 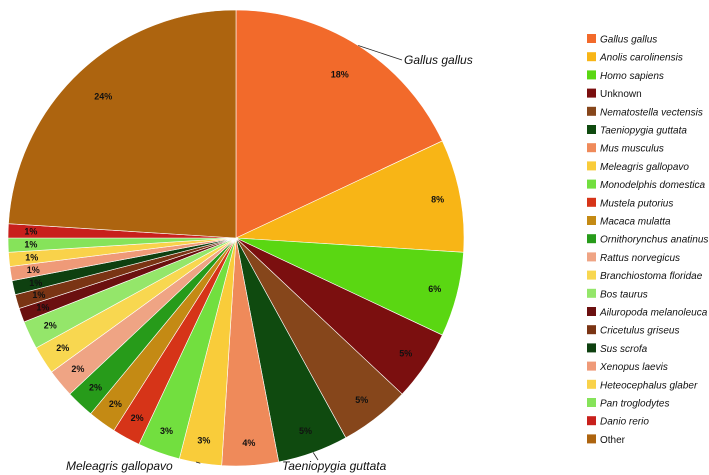 What do you see at coordinates (621, 94) in the screenshot?
I see `legend-label-unknown: Unknown` at bounding box center [621, 94].